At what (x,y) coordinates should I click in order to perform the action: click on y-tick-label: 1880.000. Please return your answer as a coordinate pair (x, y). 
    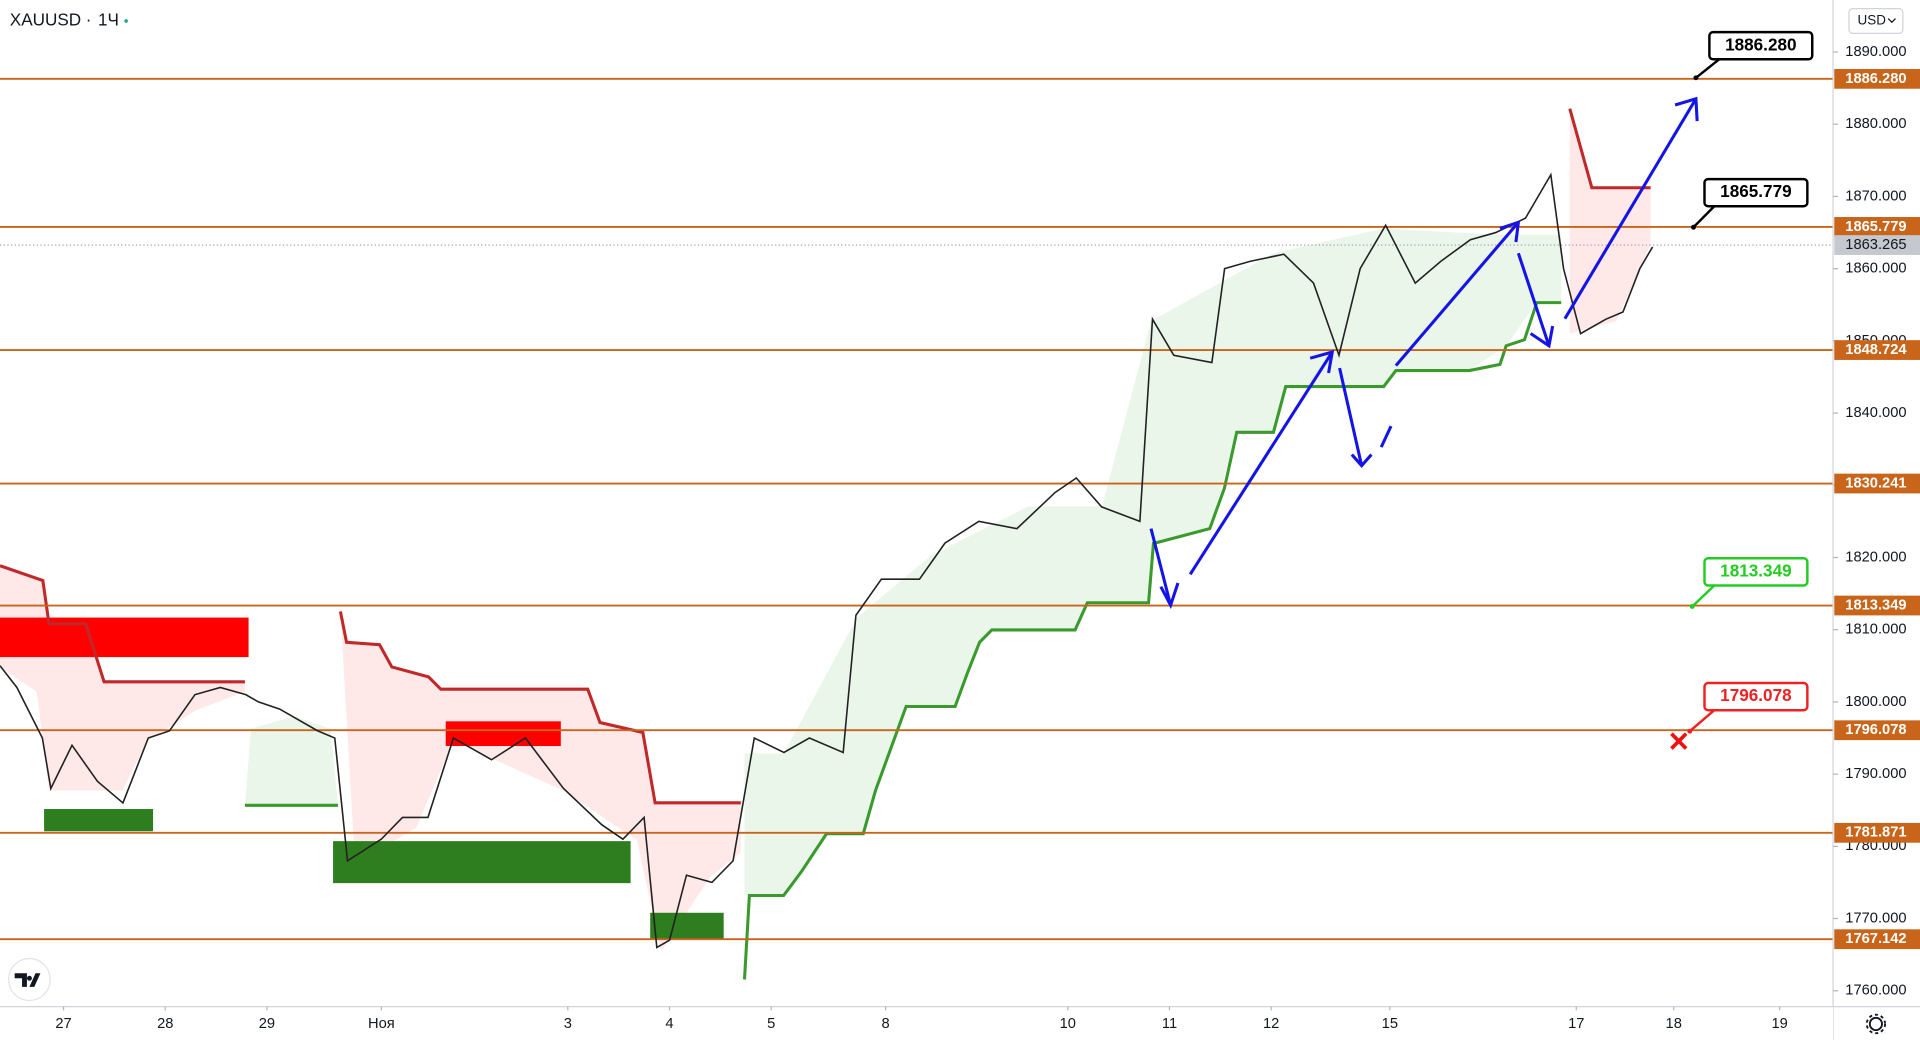
    Looking at the image, I should click on (1875, 124).